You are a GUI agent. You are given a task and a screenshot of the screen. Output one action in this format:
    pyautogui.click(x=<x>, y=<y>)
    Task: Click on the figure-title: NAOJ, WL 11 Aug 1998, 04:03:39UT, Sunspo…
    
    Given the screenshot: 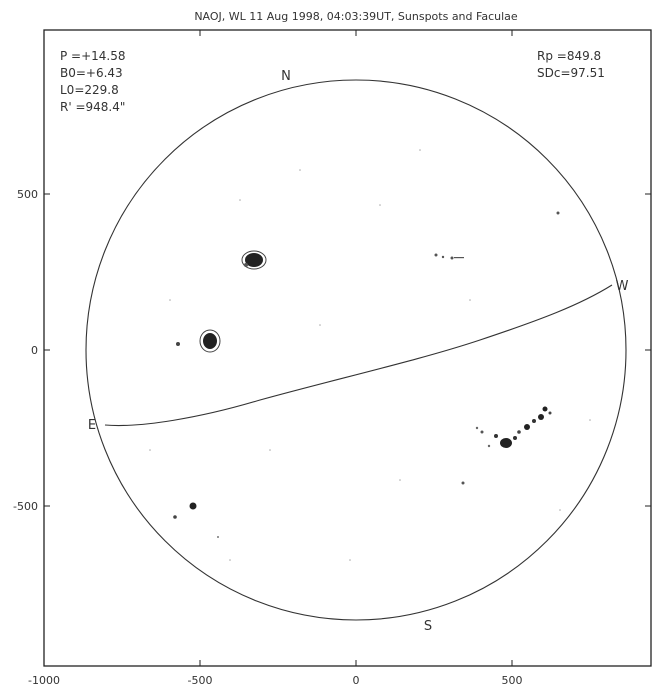 What is the action you would take?
    pyautogui.click(x=356, y=16)
    